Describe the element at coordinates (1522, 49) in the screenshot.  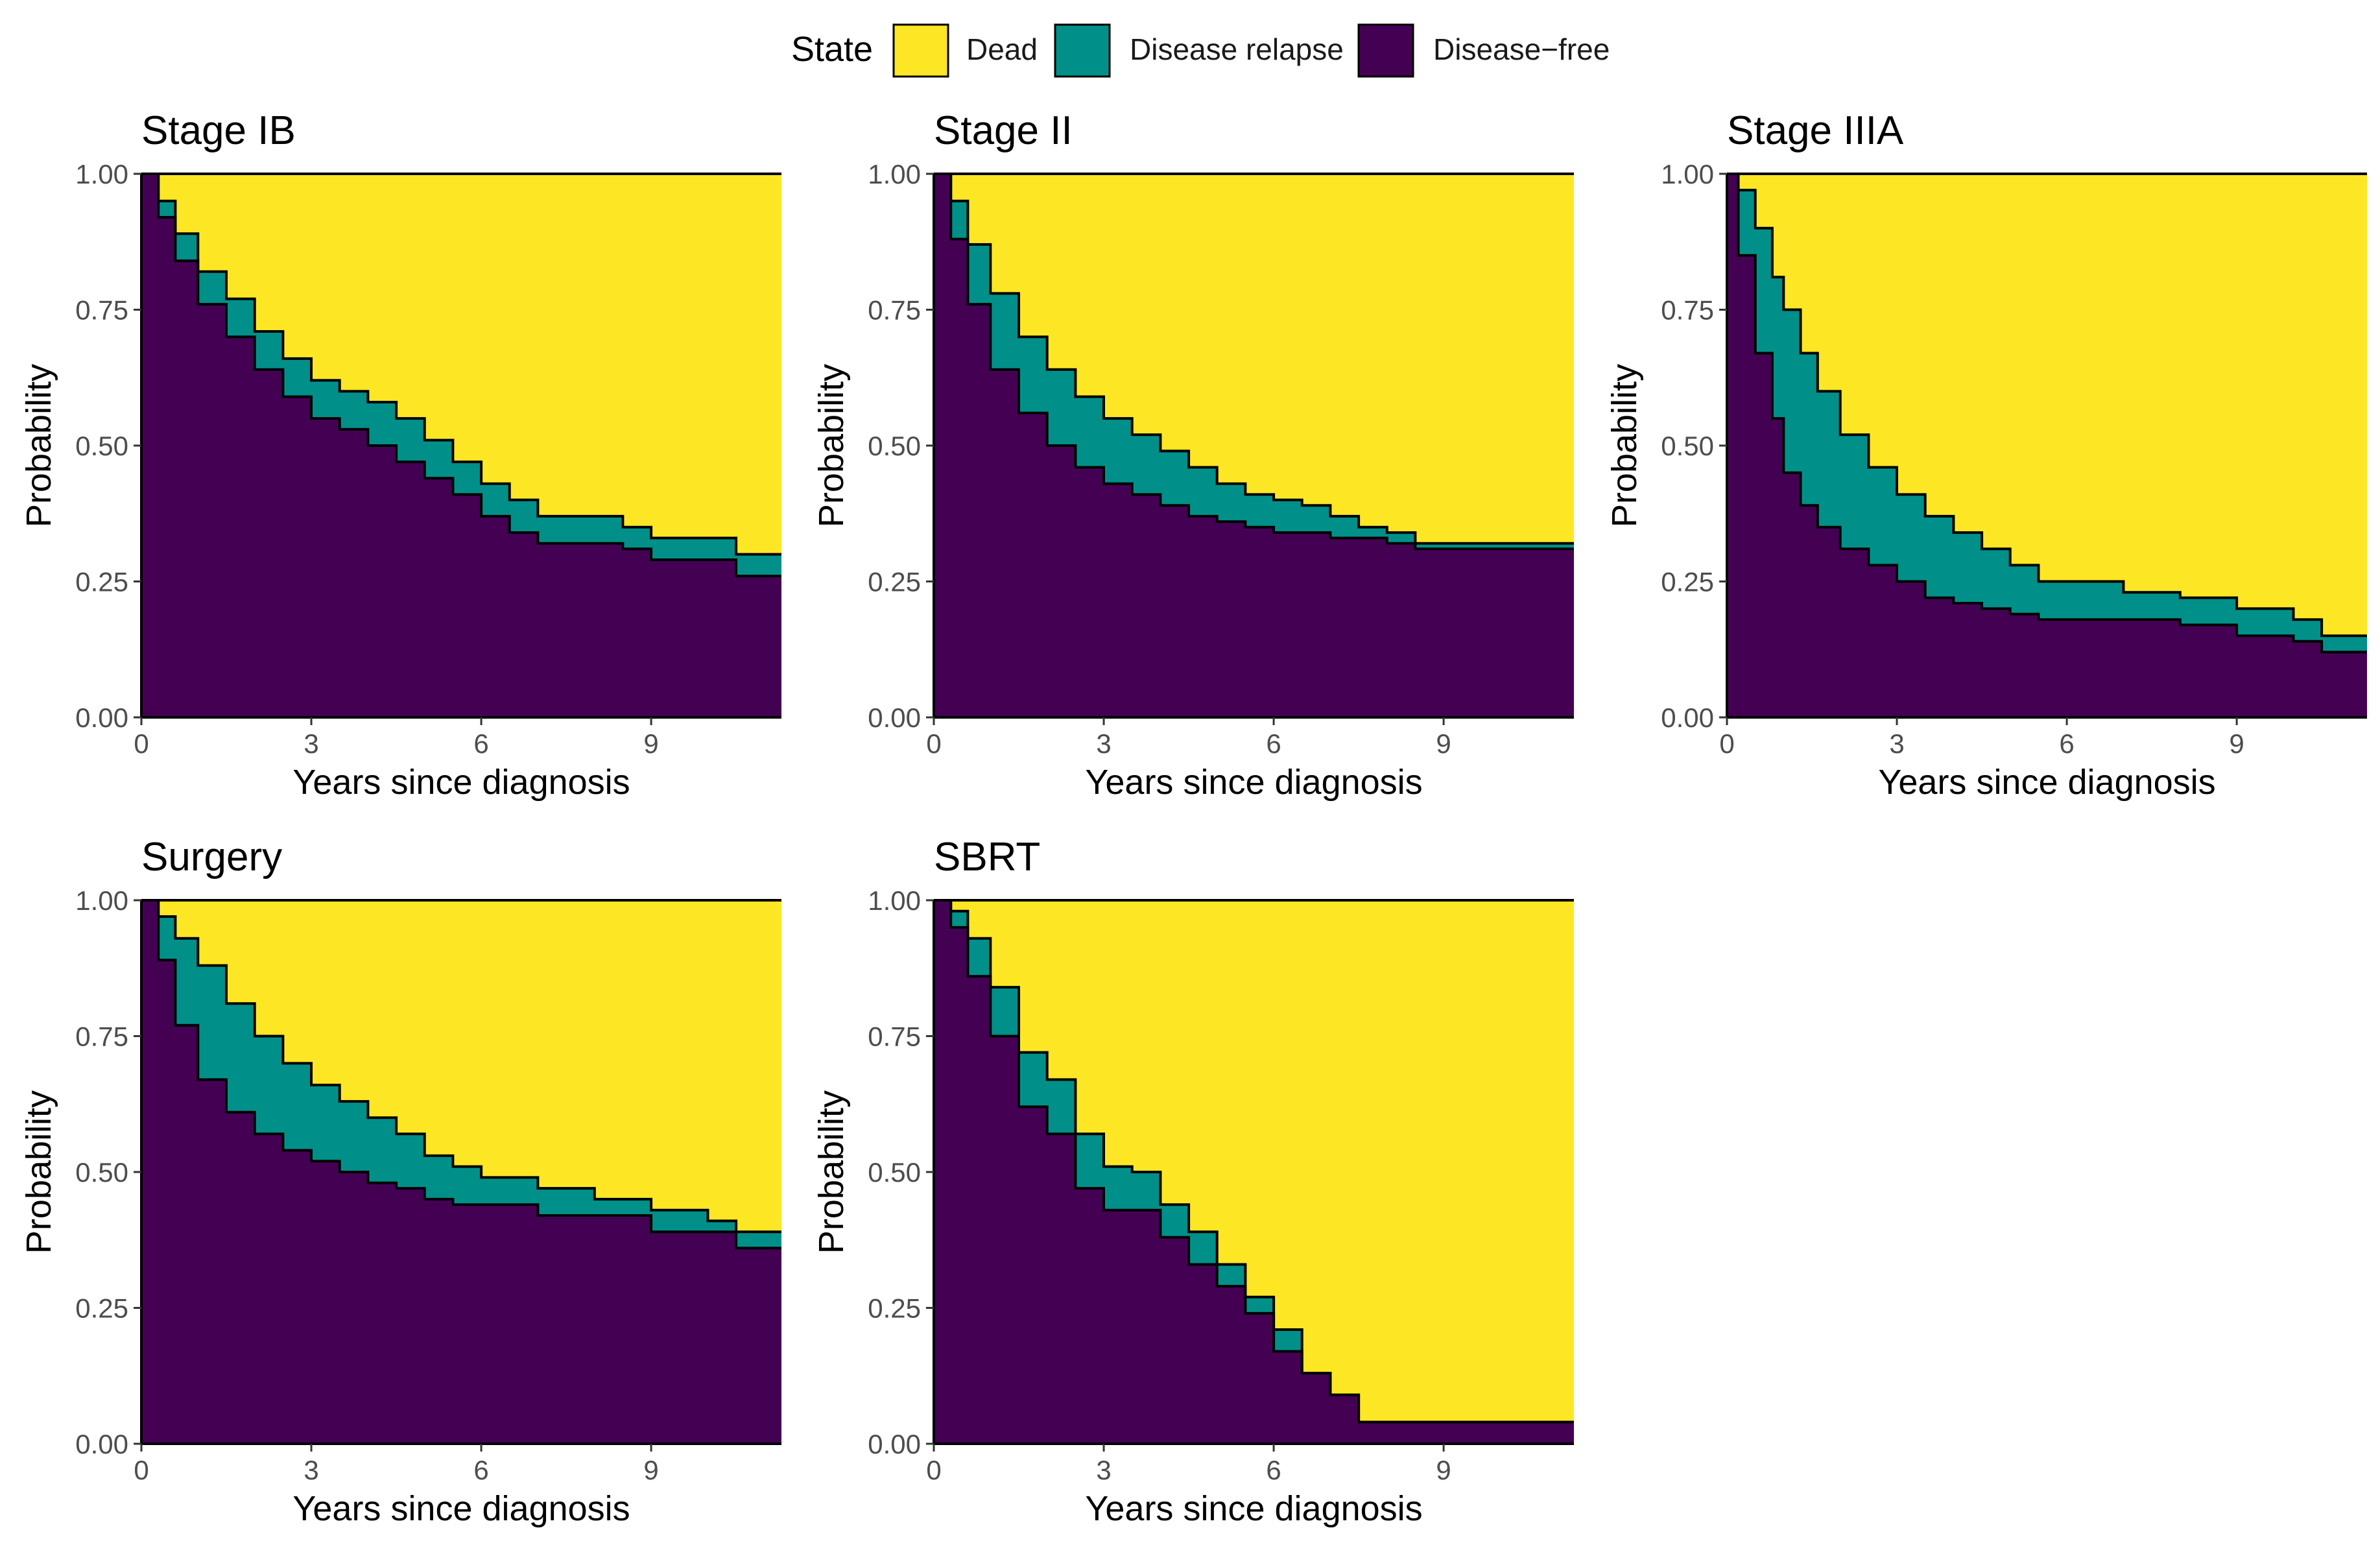
I see `legend-label-disease-free: Disease−free` at that location.